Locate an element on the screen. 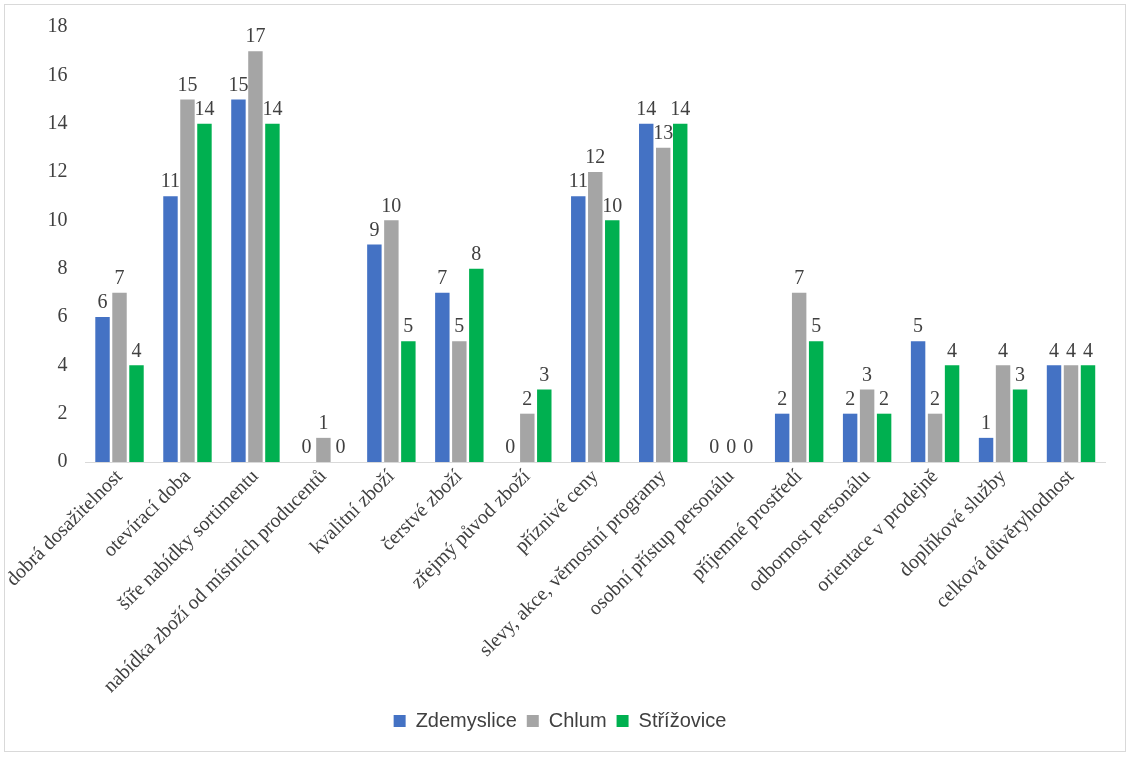 This screenshot has width=1132, height=758. data-label: 13 is located at coordinates (663, 132).